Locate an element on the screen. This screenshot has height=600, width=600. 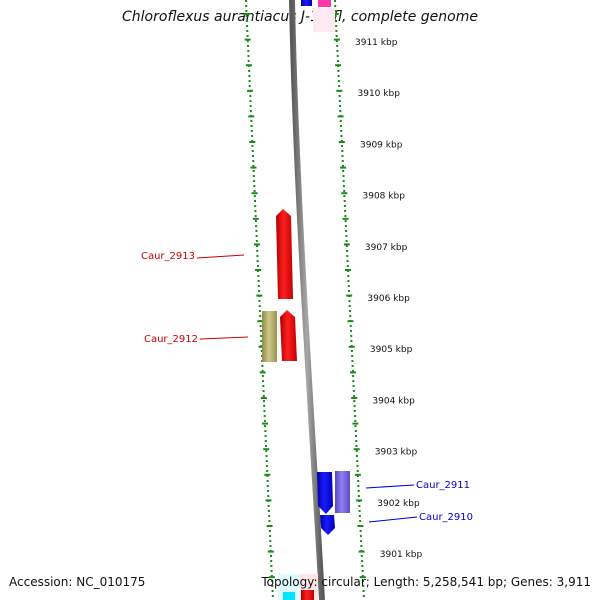
ruler-tick-label: 3911 kbp is located at coordinates (376, 43).